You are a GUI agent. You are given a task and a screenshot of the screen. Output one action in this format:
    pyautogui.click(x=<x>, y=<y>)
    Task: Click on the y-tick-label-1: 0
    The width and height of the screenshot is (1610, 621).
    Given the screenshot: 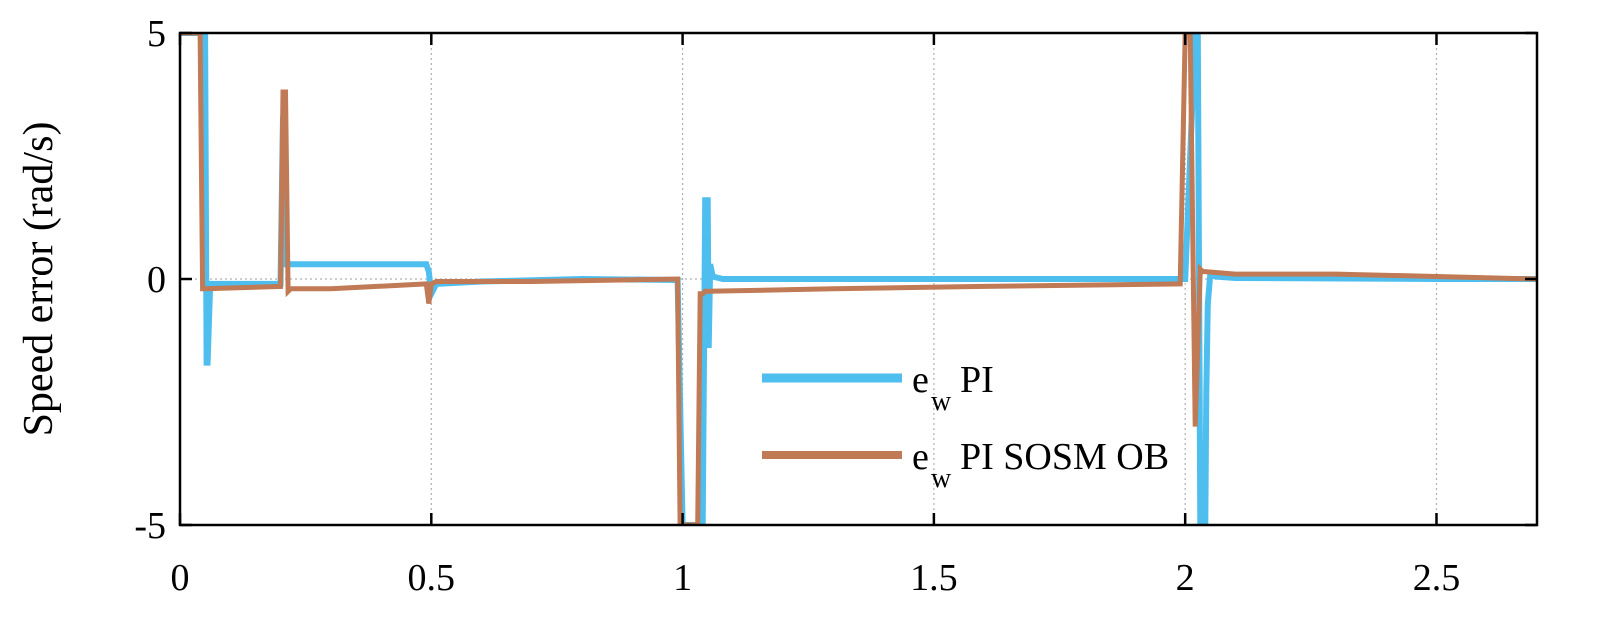 What is the action you would take?
    pyautogui.click(x=156, y=280)
    